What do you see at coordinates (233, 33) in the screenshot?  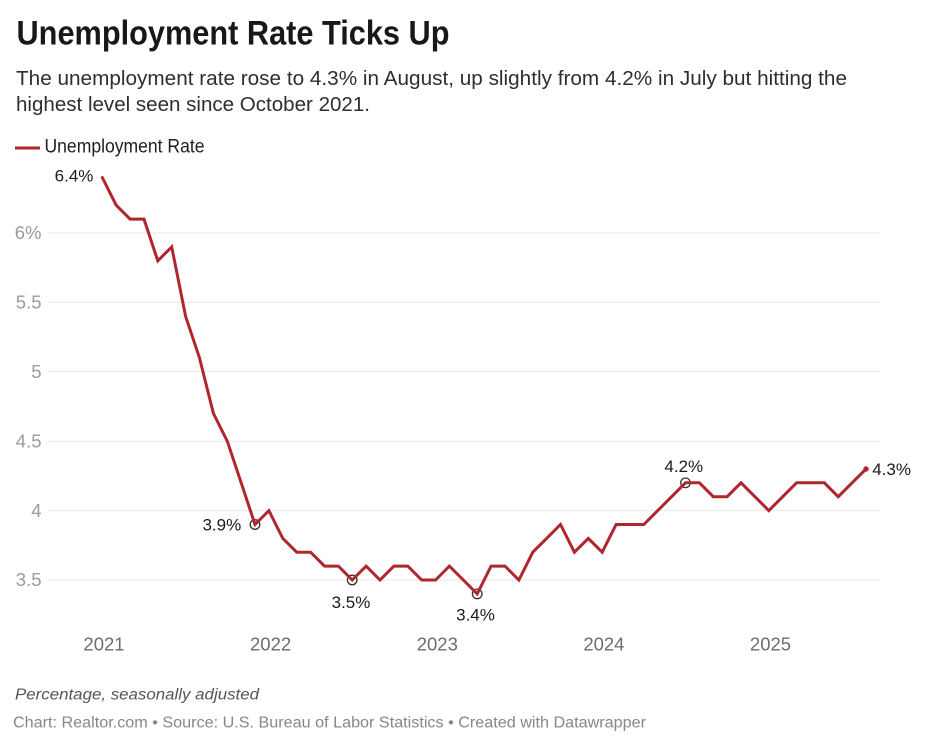 I see `svg-text: Unemployment Rate Ticks Up` at bounding box center [233, 33].